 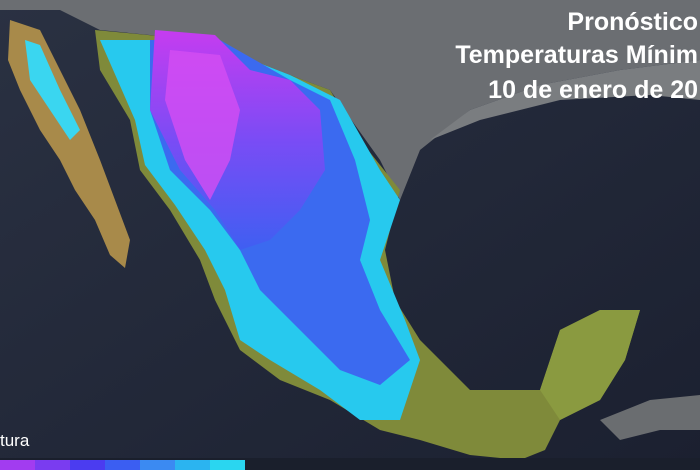 What do you see at coordinates (593, 90) in the screenshot?
I see `title-line: 10 de enero de 20` at bounding box center [593, 90].